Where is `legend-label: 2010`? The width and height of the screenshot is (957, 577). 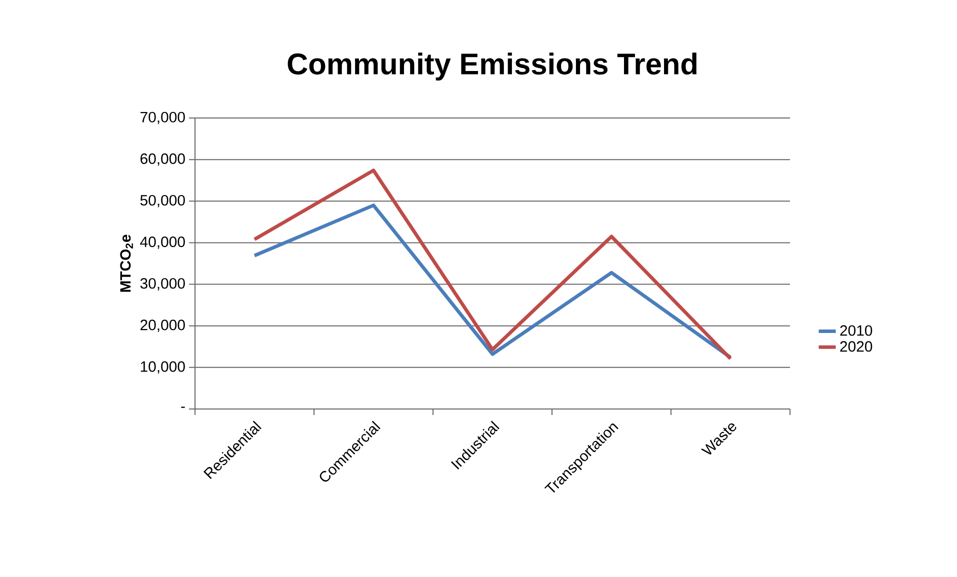
legend-label: 2010 is located at coordinates (856, 330).